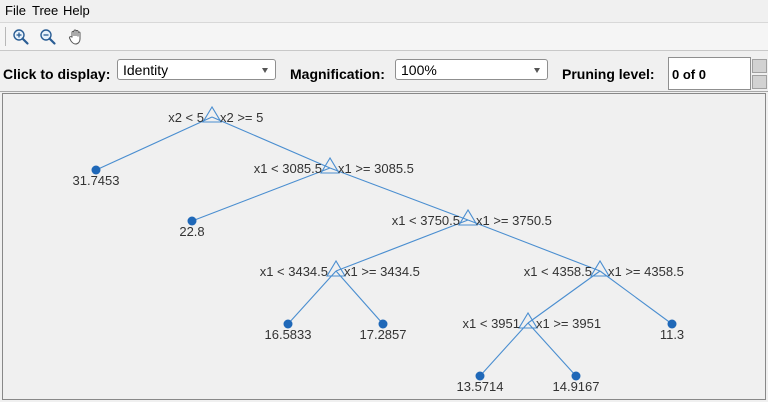 Image resolution: width=768 pixels, height=402 pixels. Describe the element at coordinates (759, 82) in the screenshot. I see `pruning-down-button` at that location.